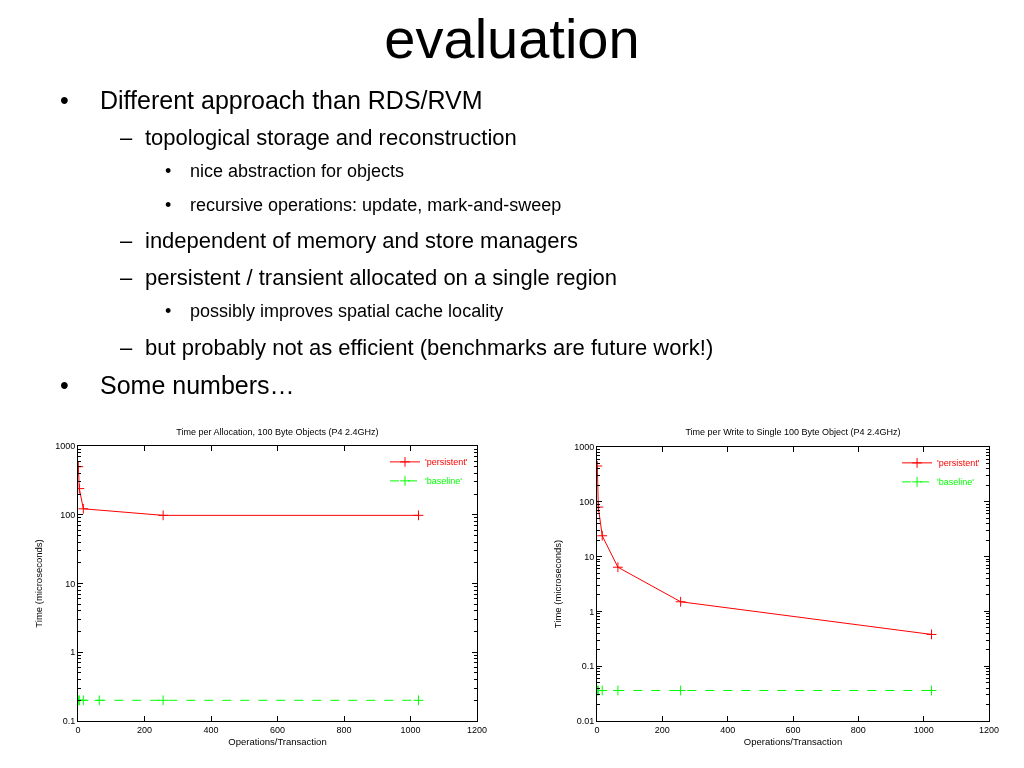 The width and height of the screenshot is (1024, 768). Describe the element at coordinates (585, 721) in the screenshot. I see `y-tick-label: 0.01` at that location.